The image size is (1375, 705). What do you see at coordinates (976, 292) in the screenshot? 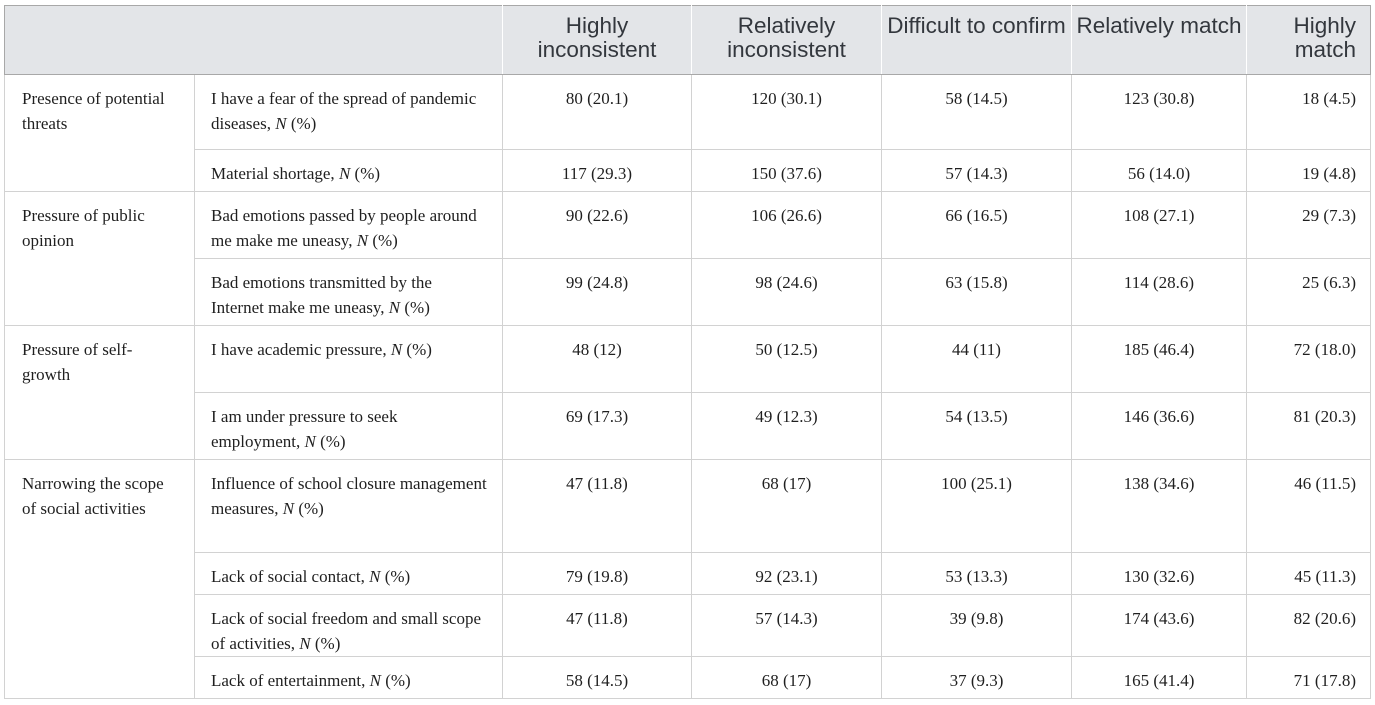
I see `value-cell: 63 (15.8)` at bounding box center [976, 292].